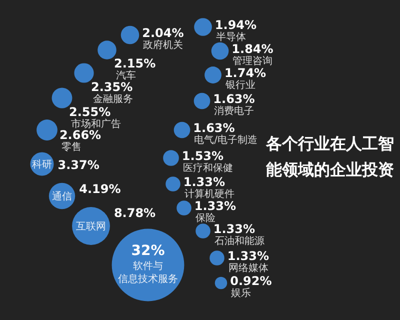 Image resolution: width=400 pixels, height=320 pixels. Describe the element at coordinates (135, 213) in the screenshot. I see `data-label: 8.78%` at that location.